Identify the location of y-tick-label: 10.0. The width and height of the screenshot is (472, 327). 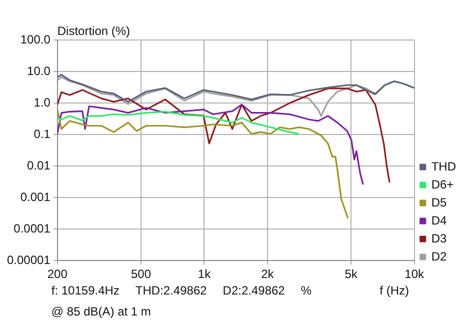
(39, 71).